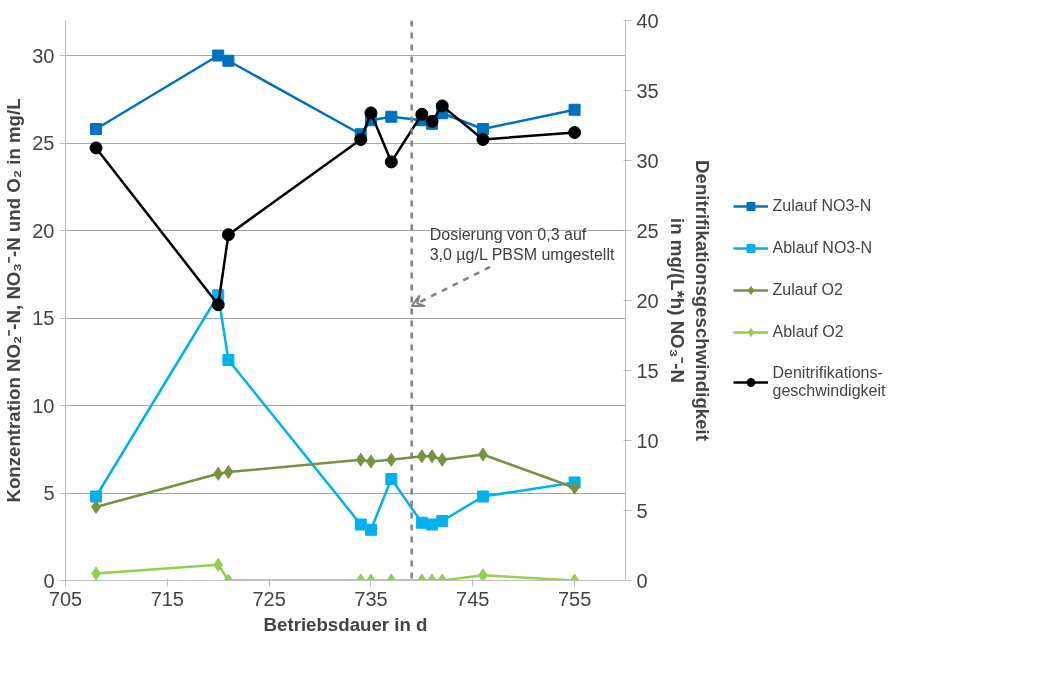 The image size is (1048, 684). I want to click on y-tick-label: 25, so click(43, 143).